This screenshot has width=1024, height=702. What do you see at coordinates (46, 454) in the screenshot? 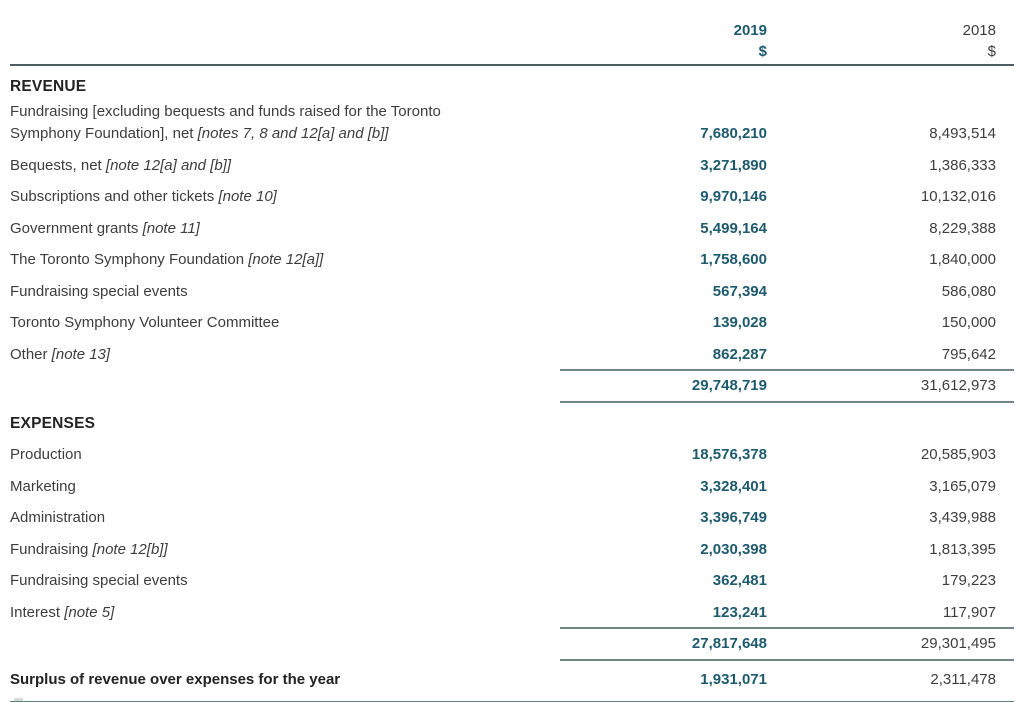
I see `row-label: Production` at bounding box center [46, 454].